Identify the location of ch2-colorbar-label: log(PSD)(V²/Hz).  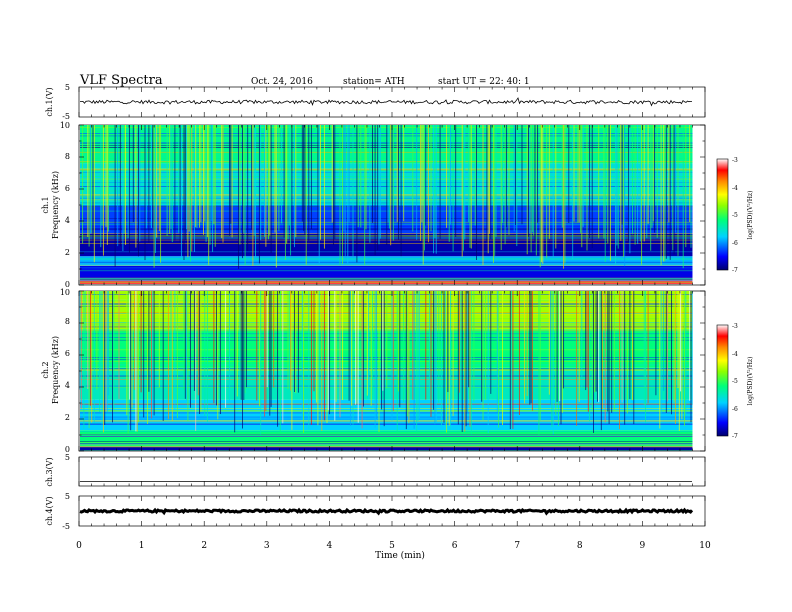
(750, 381).